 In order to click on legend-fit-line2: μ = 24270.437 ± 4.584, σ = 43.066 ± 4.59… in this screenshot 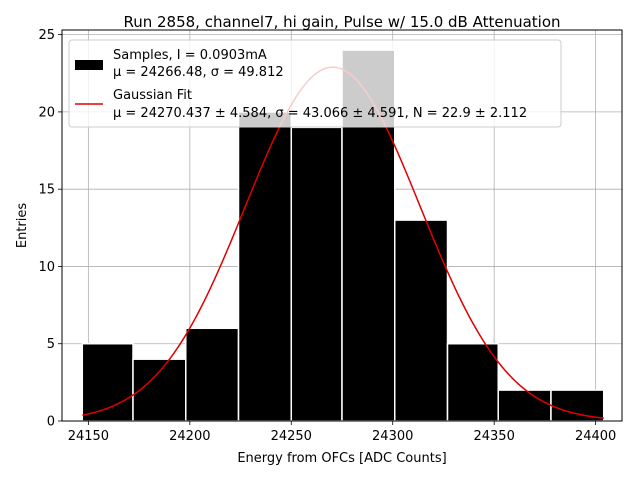, I will do `click(320, 113)`.